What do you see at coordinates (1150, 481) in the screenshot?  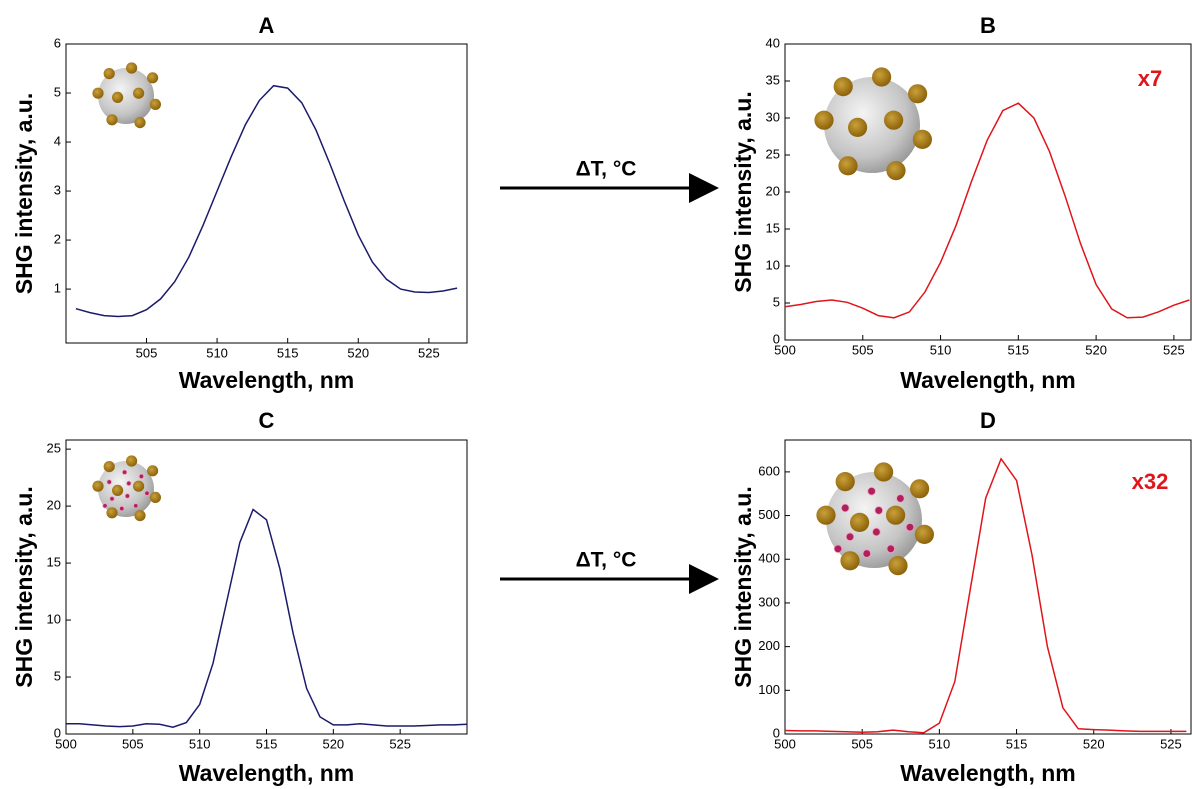 I see `scale-annotation: x32` at bounding box center [1150, 481].